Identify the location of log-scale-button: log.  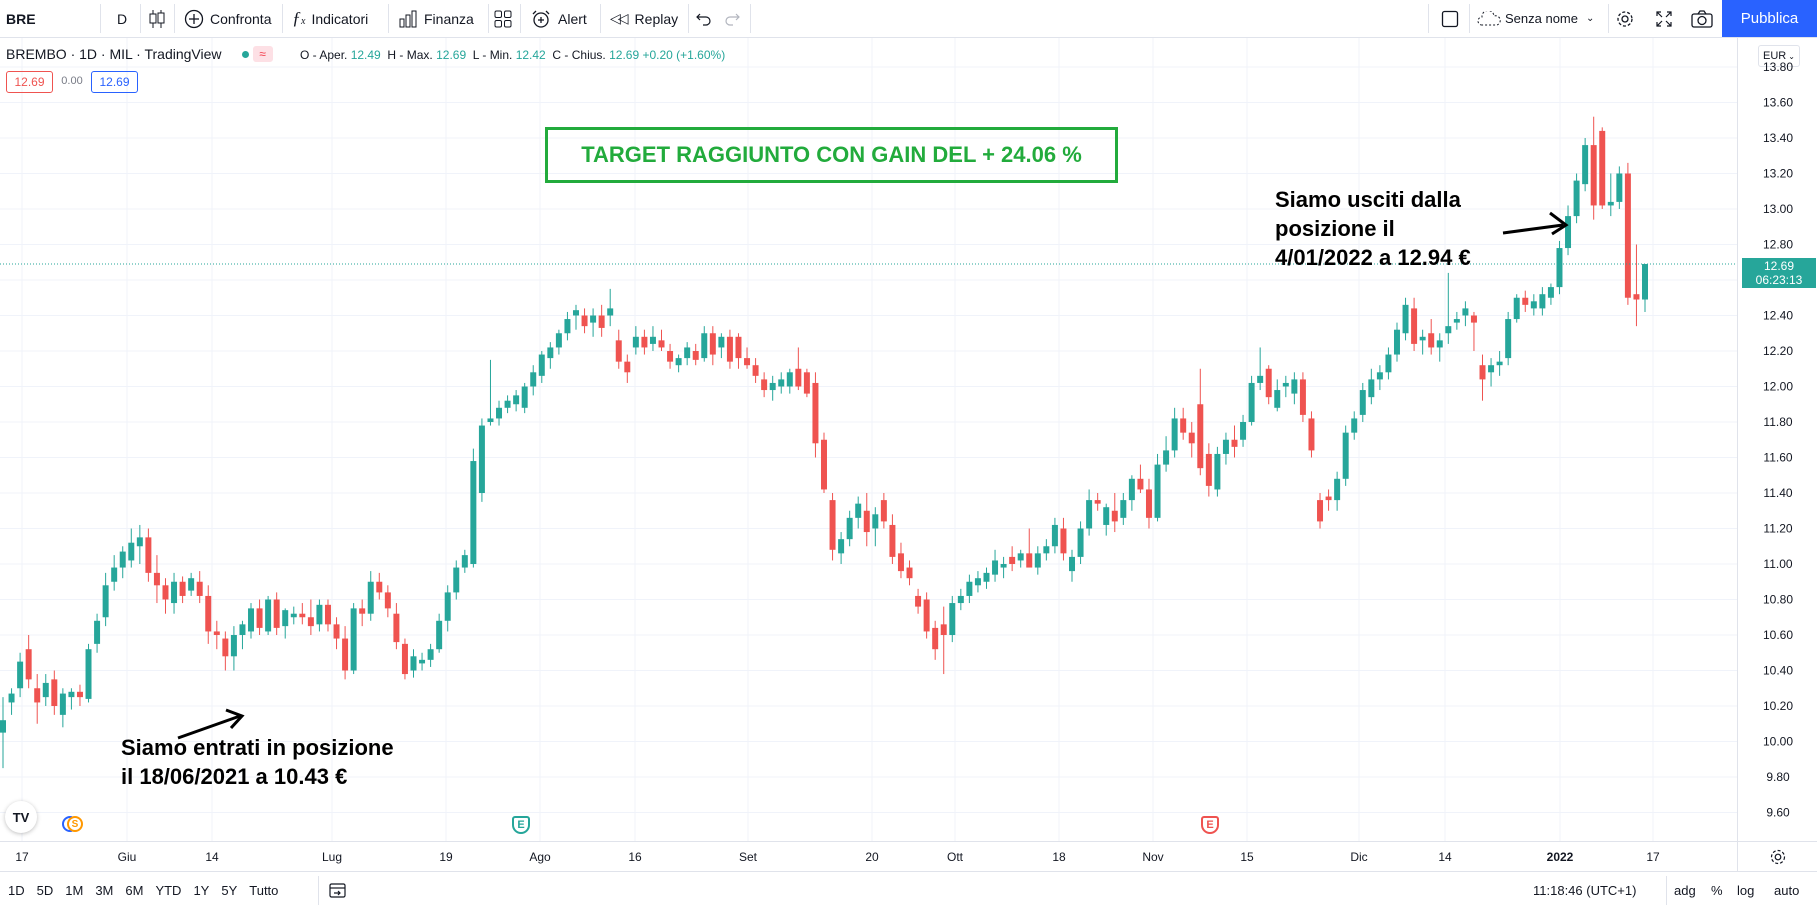
(1745, 890).